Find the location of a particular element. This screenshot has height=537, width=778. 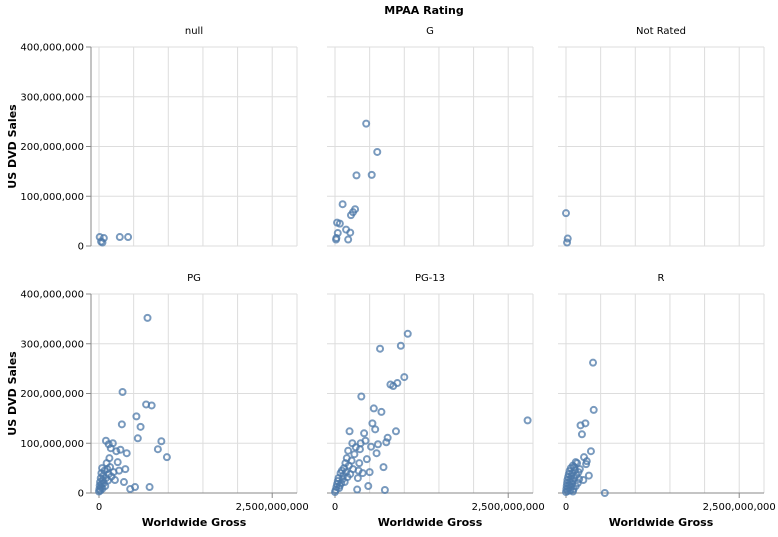

y-tick-label: 200,000,000 is located at coordinates (52, 147).